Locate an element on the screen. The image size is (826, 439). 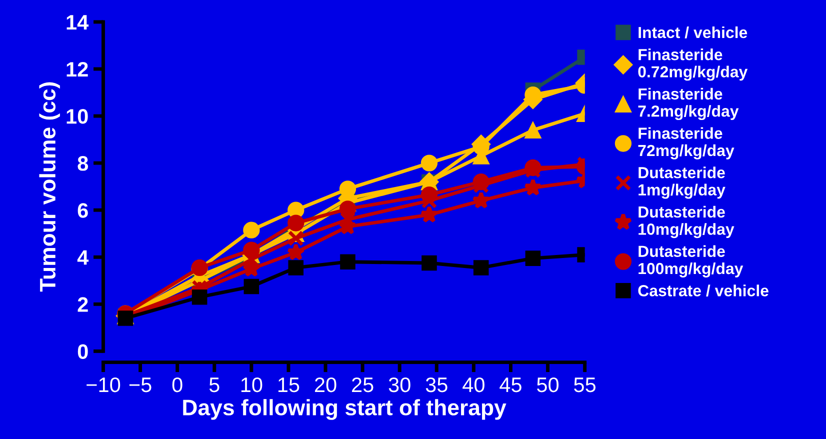
y-axis-title: Tumour volume (cc) is located at coordinates (49, 187).